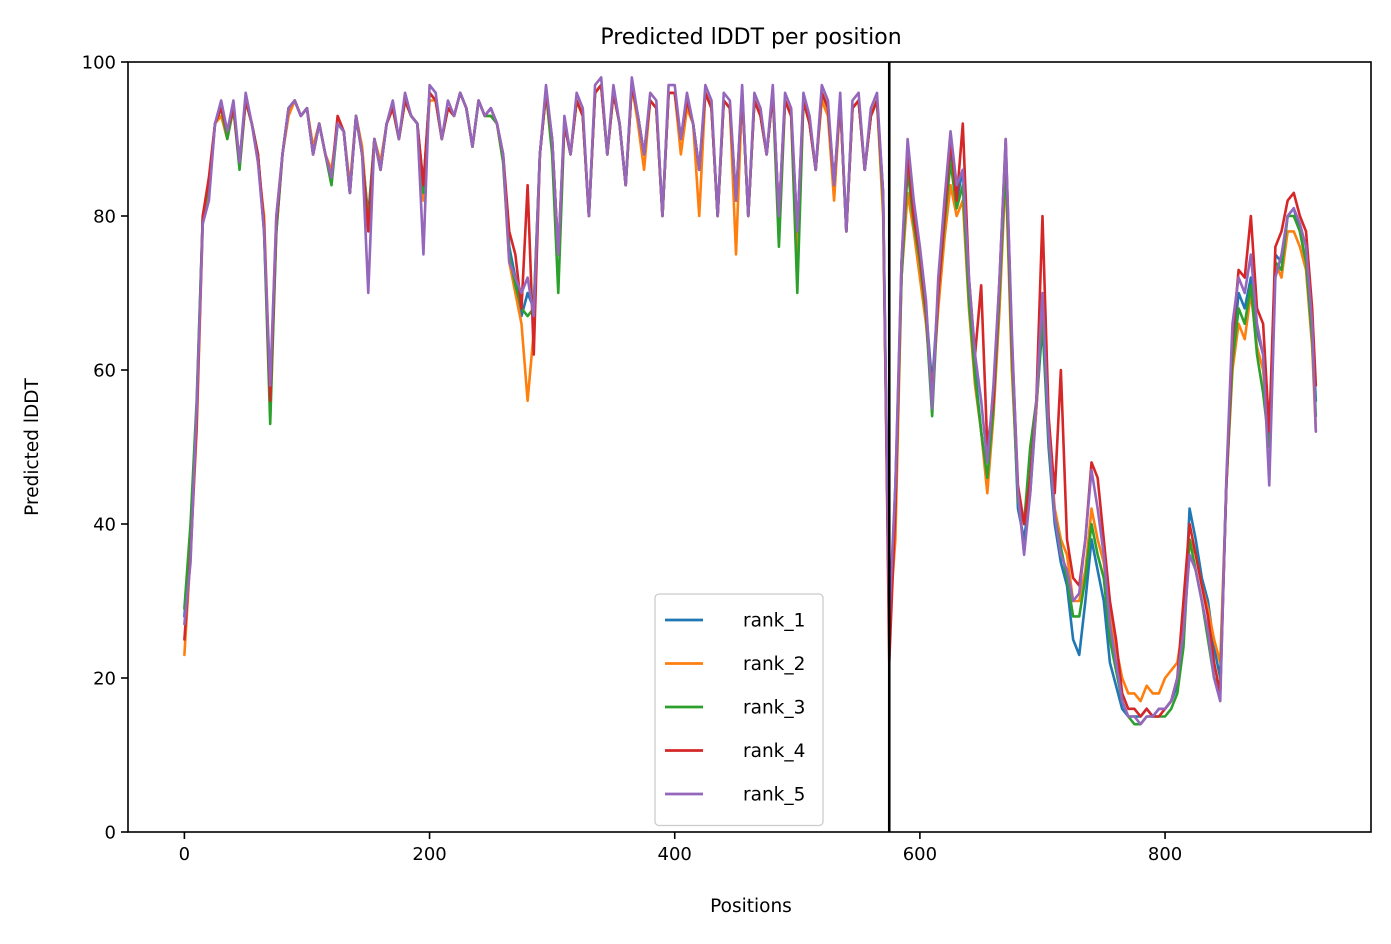  I want to click on legend-label-rank-5: rank_5, so click(774, 795).